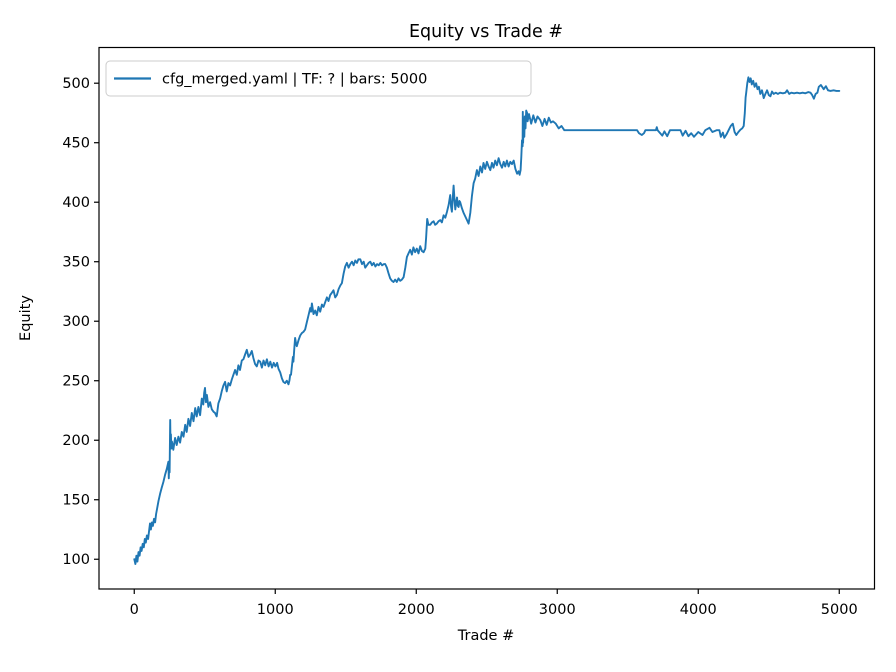  What do you see at coordinates (76, 441) in the screenshot?
I see `y-tick-label: 200` at bounding box center [76, 441].